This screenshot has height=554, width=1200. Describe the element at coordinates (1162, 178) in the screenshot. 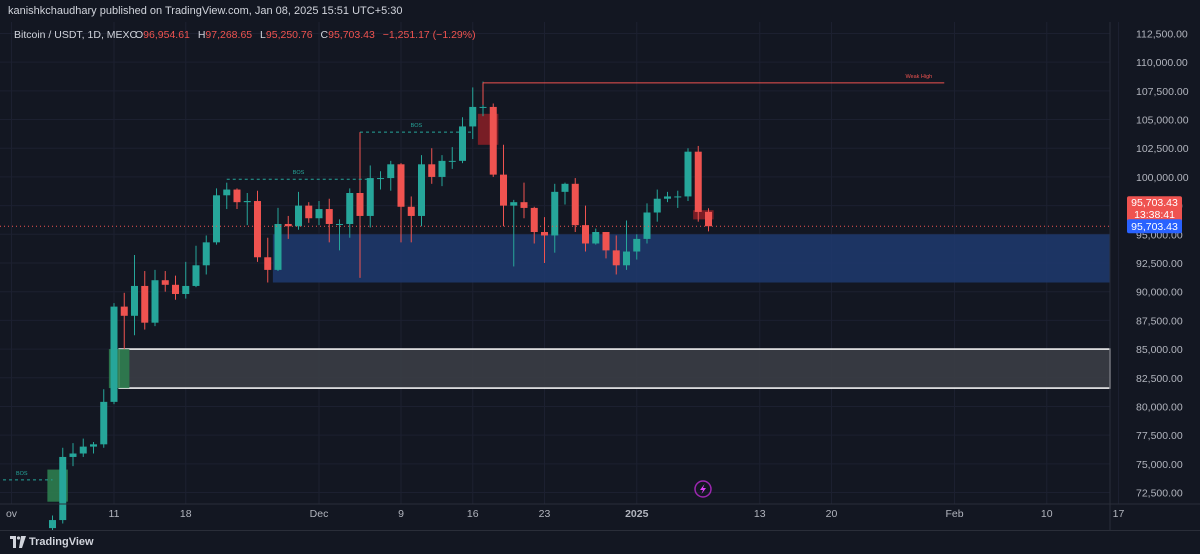

I see `y-tick-label: 100,000.00` at that location.